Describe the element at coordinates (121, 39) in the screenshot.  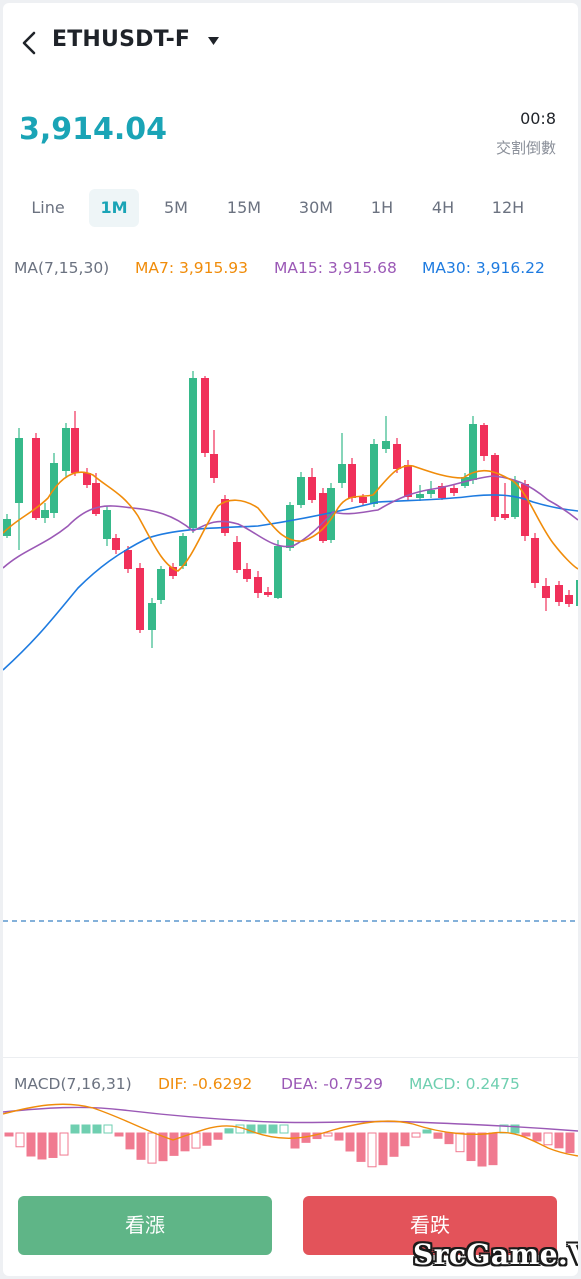
I see `symbol-title: ETHUSDT-F` at that location.